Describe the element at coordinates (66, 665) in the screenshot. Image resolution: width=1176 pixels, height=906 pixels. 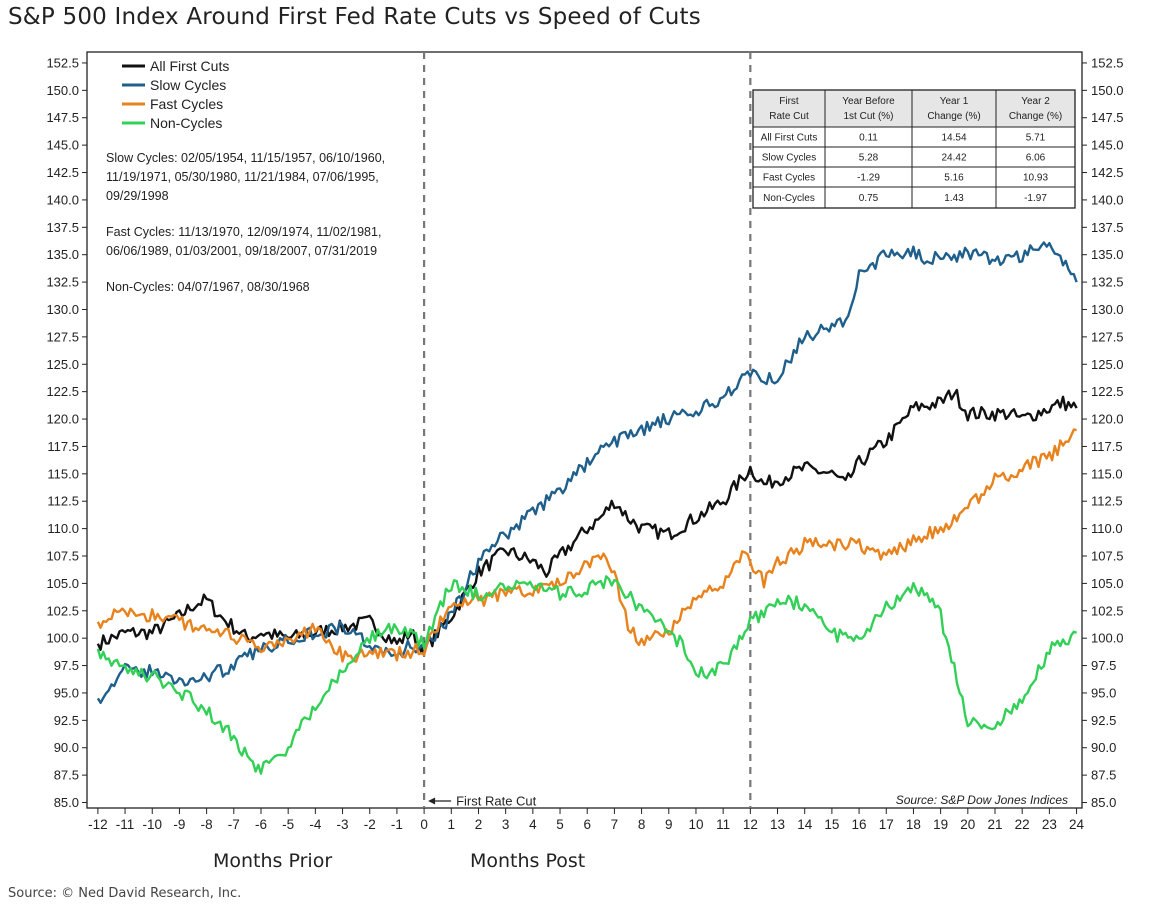
I see `y-tick-label-left: 97.5` at that location.